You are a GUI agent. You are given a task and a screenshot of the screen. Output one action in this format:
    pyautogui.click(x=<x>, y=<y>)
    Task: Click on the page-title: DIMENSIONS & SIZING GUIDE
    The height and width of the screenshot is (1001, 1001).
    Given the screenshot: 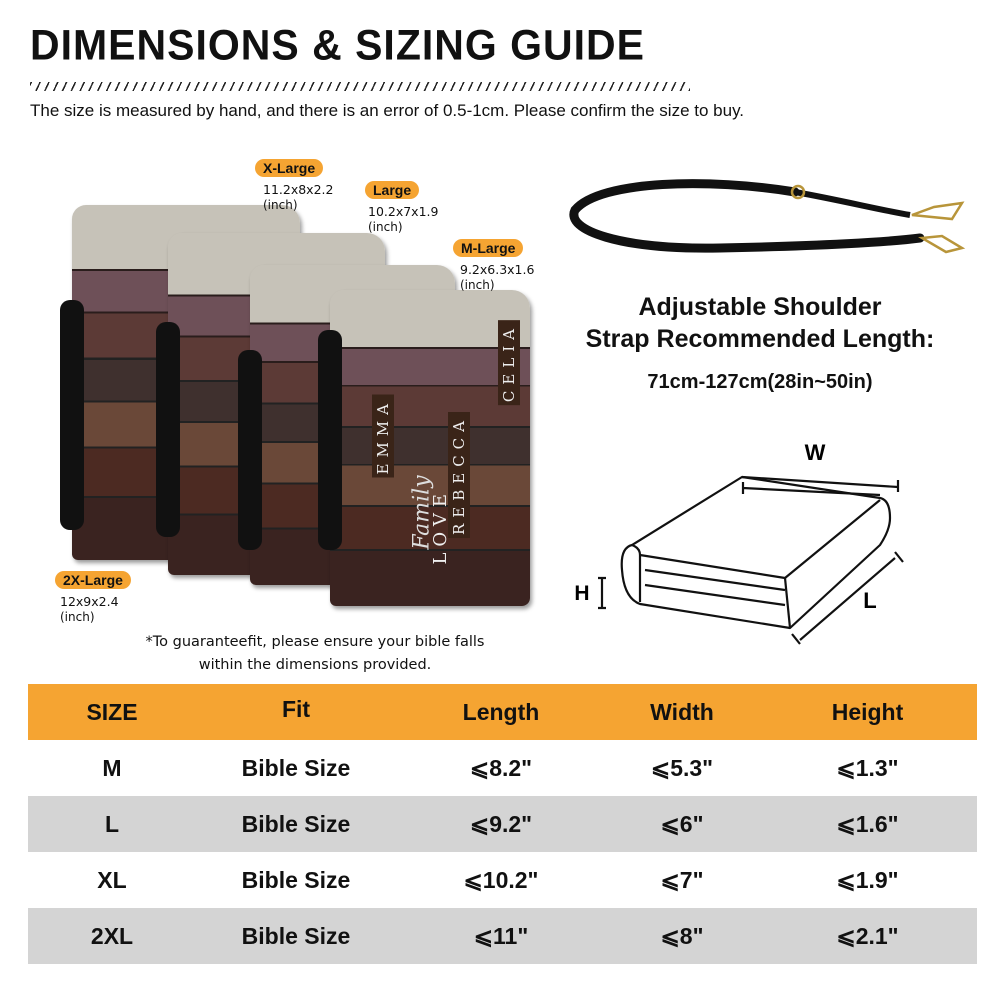 What is the action you would take?
    pyautogui.click(x=337, y=45)
    